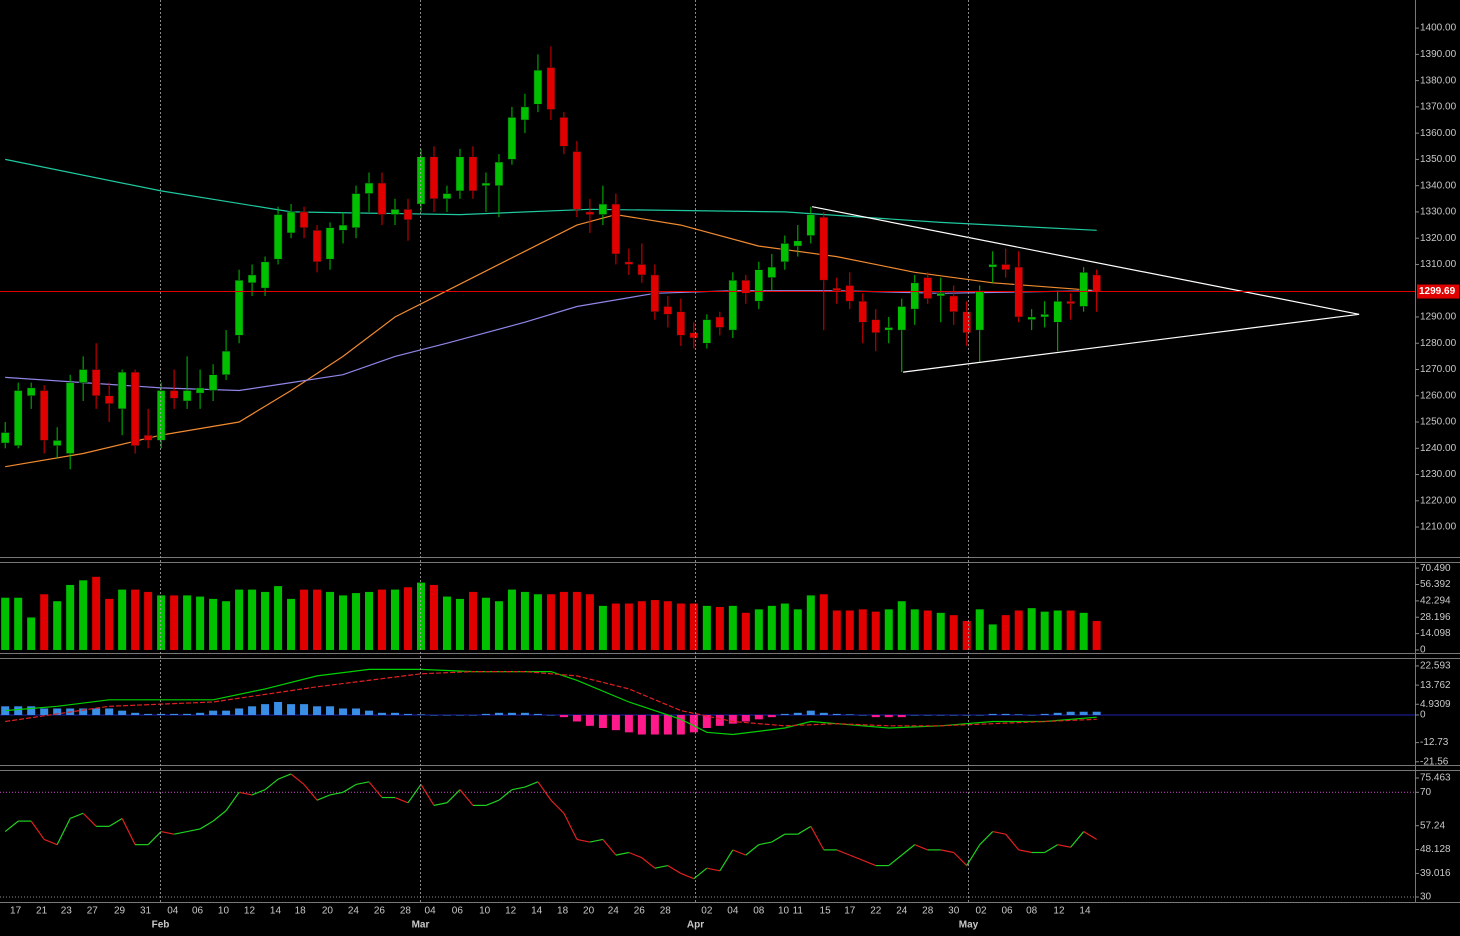 The height and width of the screenshot is (936, 1460). Describe the element at coordinates (1435, 617) in the screenshot. I see `y-tick-label: 28.196` at that location.